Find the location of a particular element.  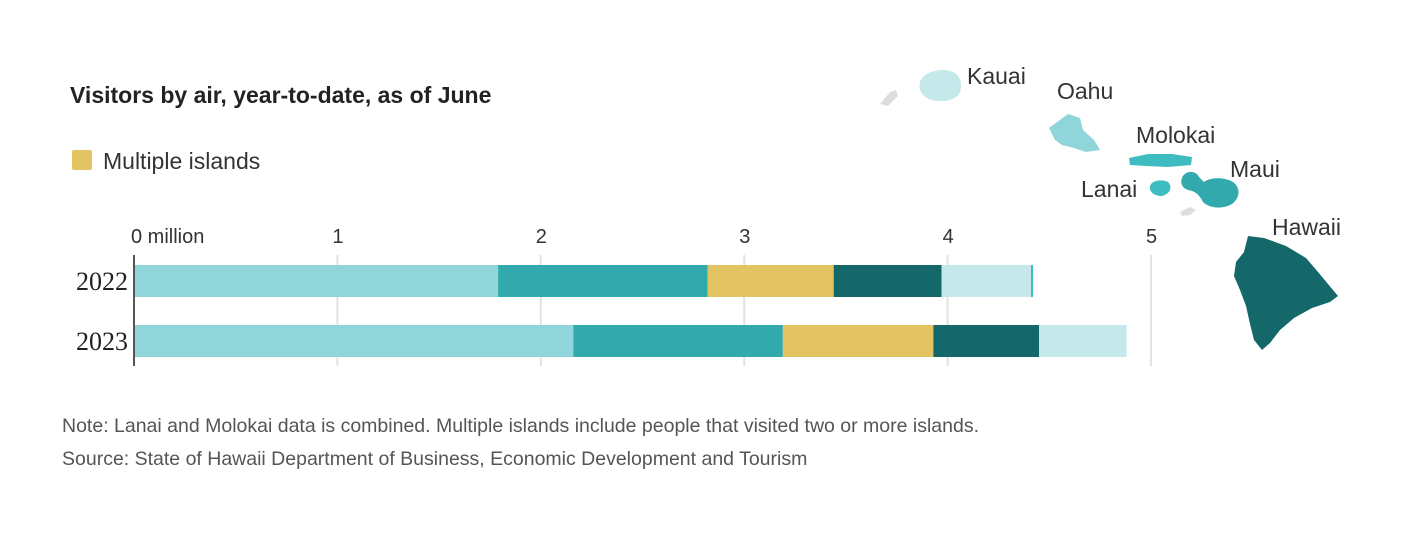

legend: Multiple islands is located at coordinates (166, 161).